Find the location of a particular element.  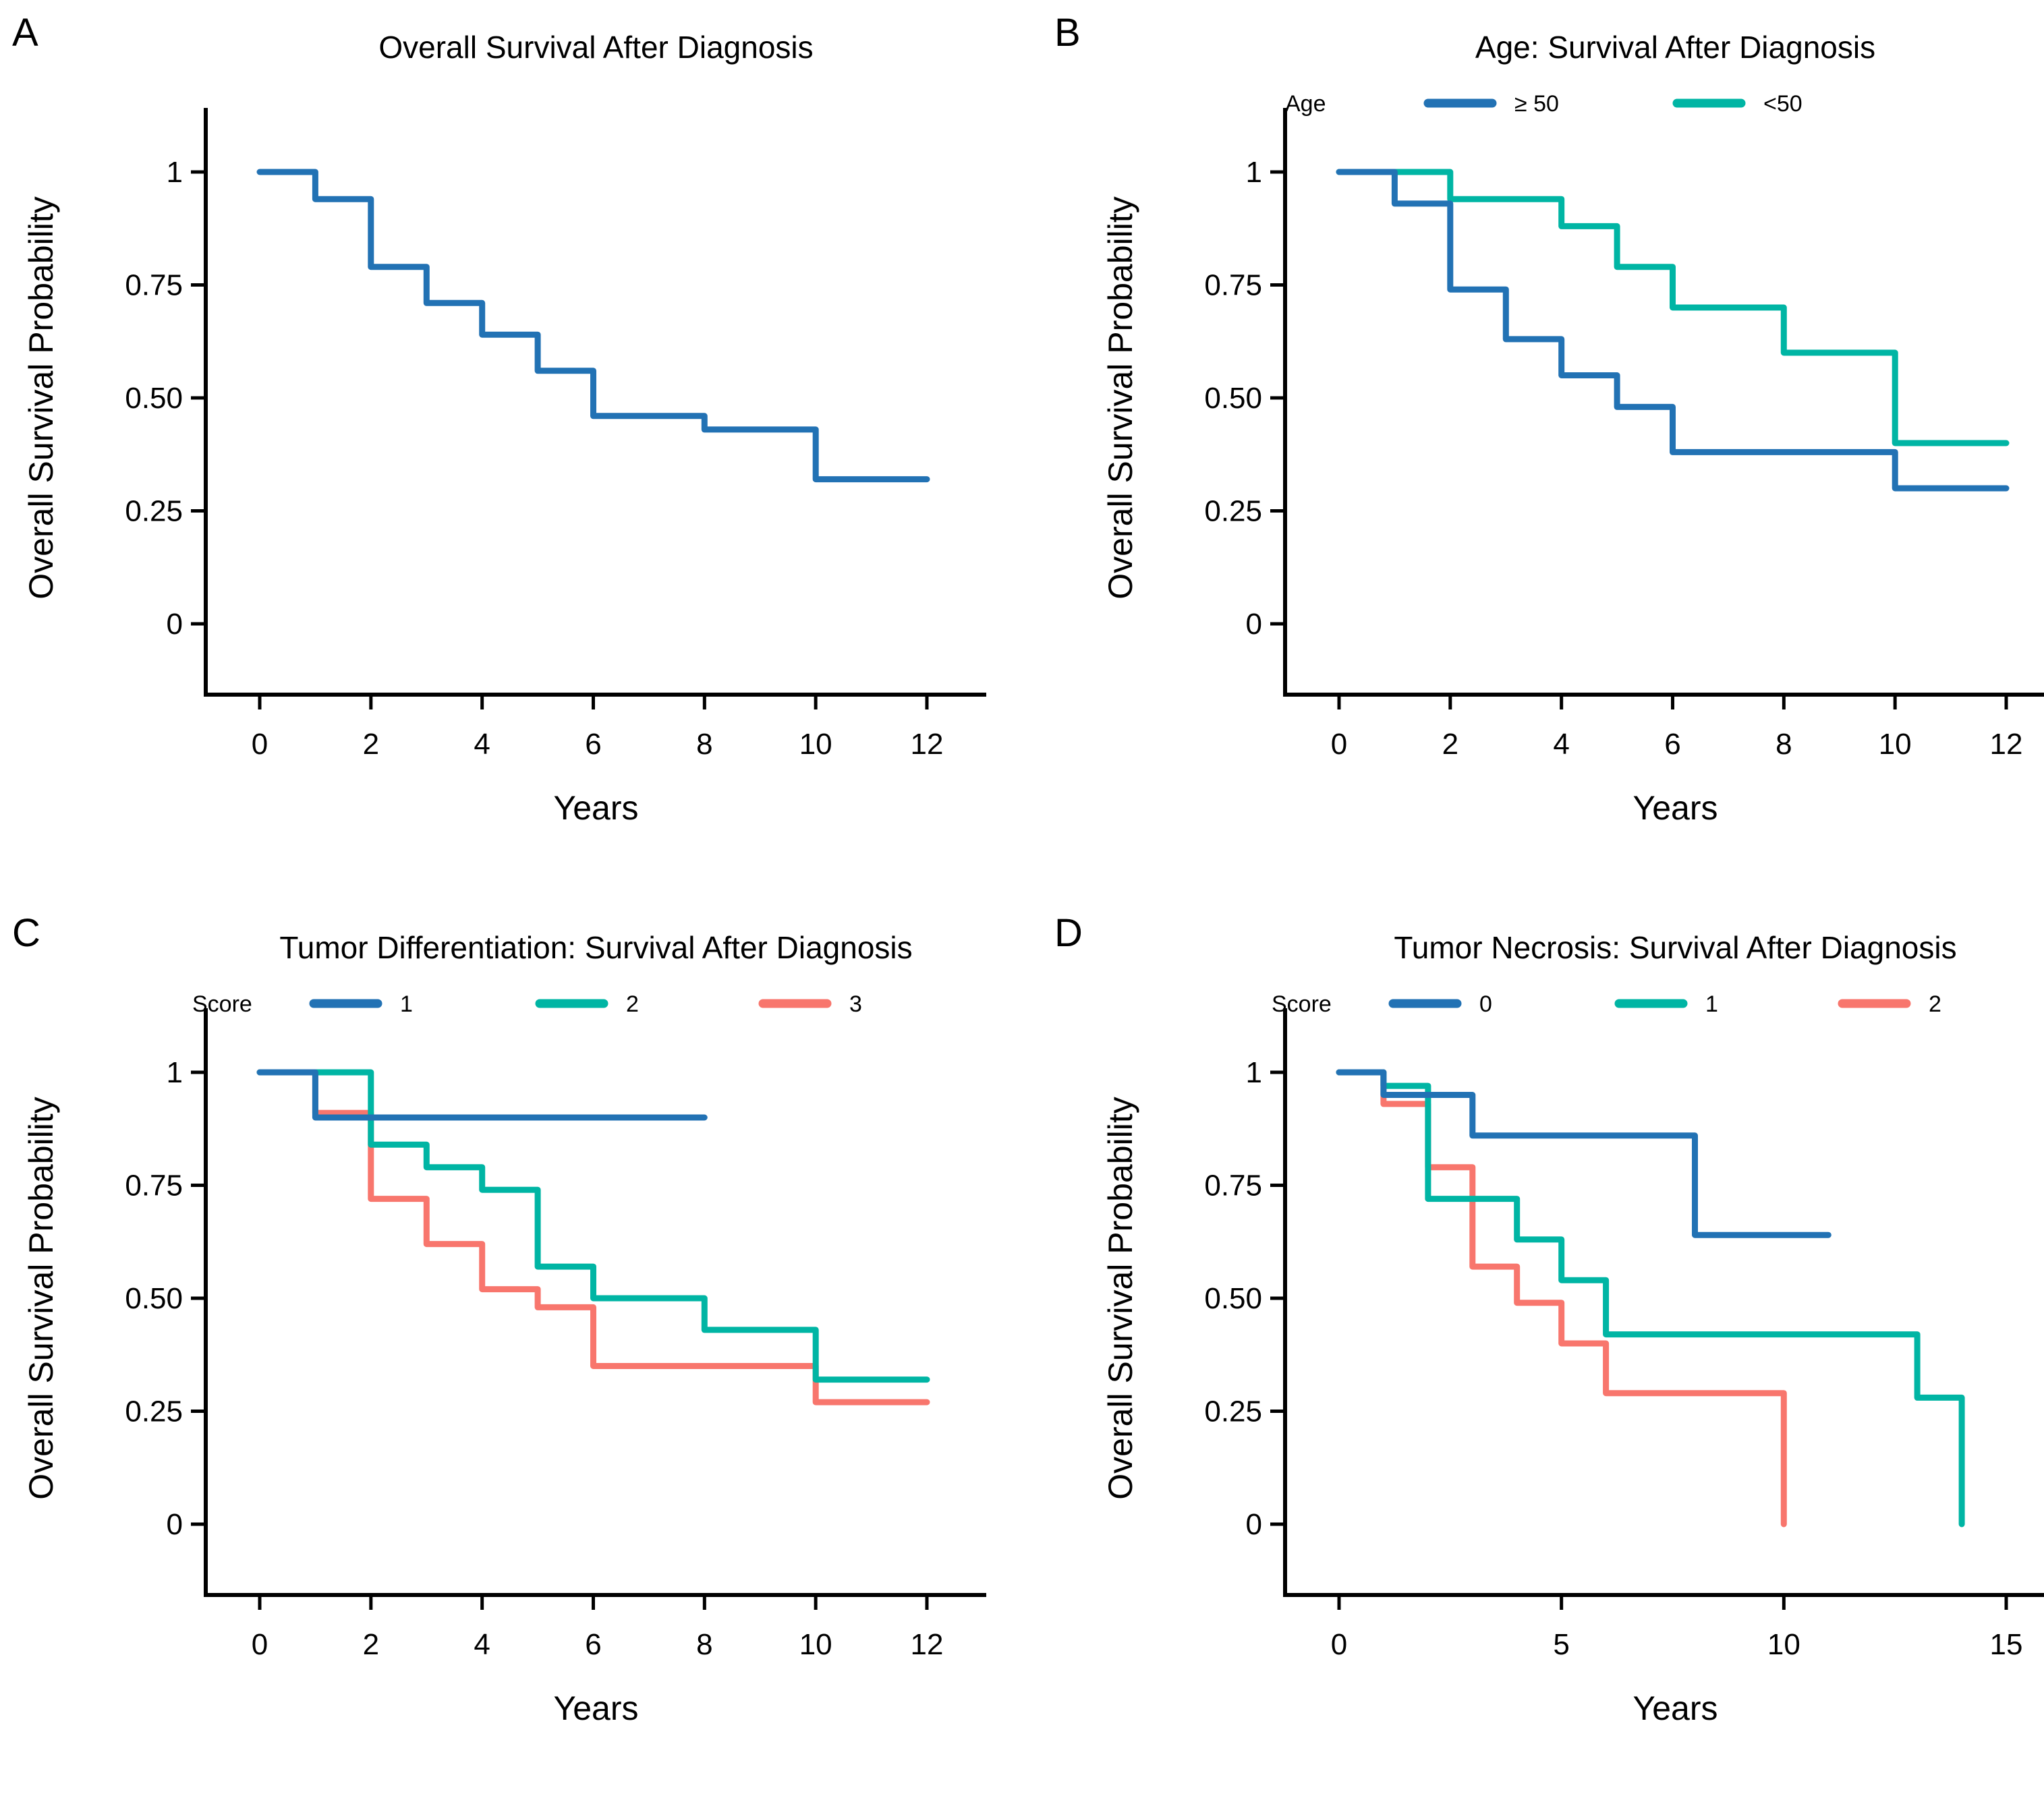

km-curve is located at coordinates (593, 326).